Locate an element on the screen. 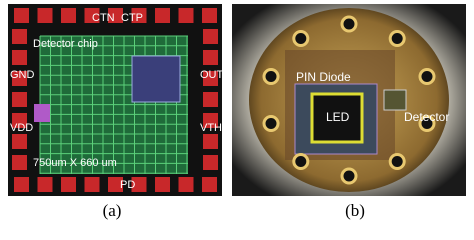 The width and height of the screenshot is (474, 240). caption: (a) is located at coordinates (112, 210).